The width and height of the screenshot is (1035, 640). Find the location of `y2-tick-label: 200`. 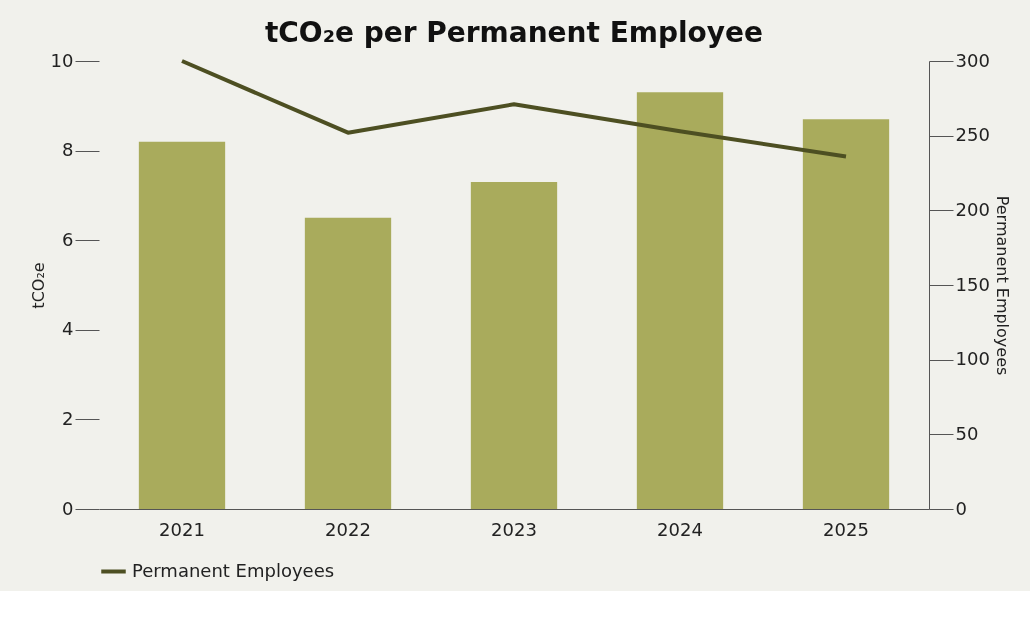

y2-tick-label: 200 is located at coordinates (972, 209).